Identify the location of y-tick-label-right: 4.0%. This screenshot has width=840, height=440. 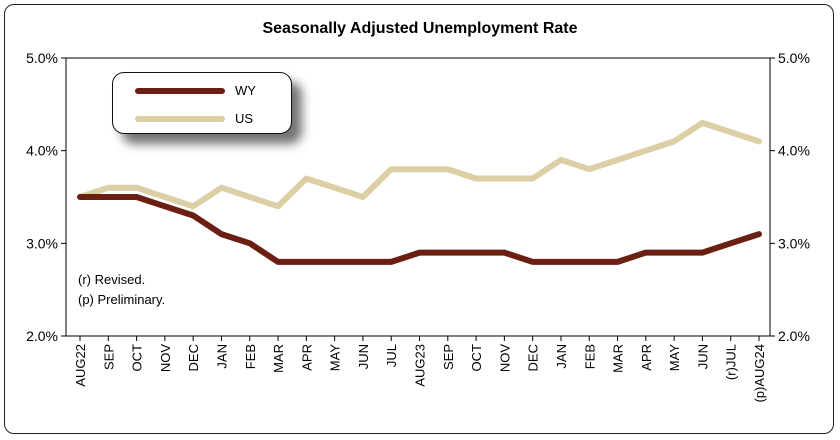
(794, 151).